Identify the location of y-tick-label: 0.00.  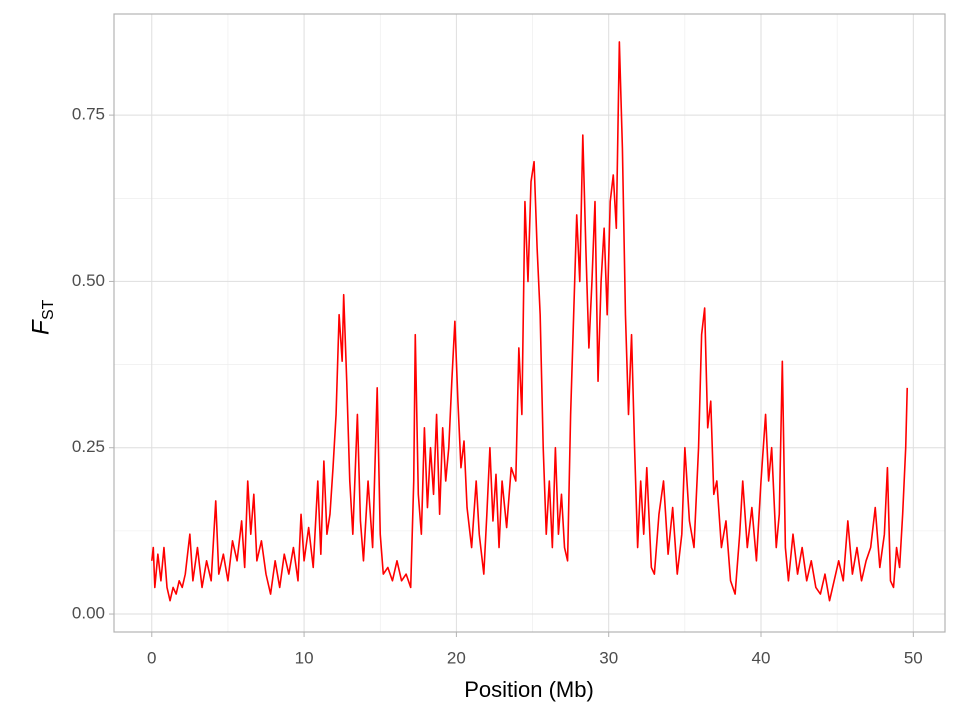
(88, 613).